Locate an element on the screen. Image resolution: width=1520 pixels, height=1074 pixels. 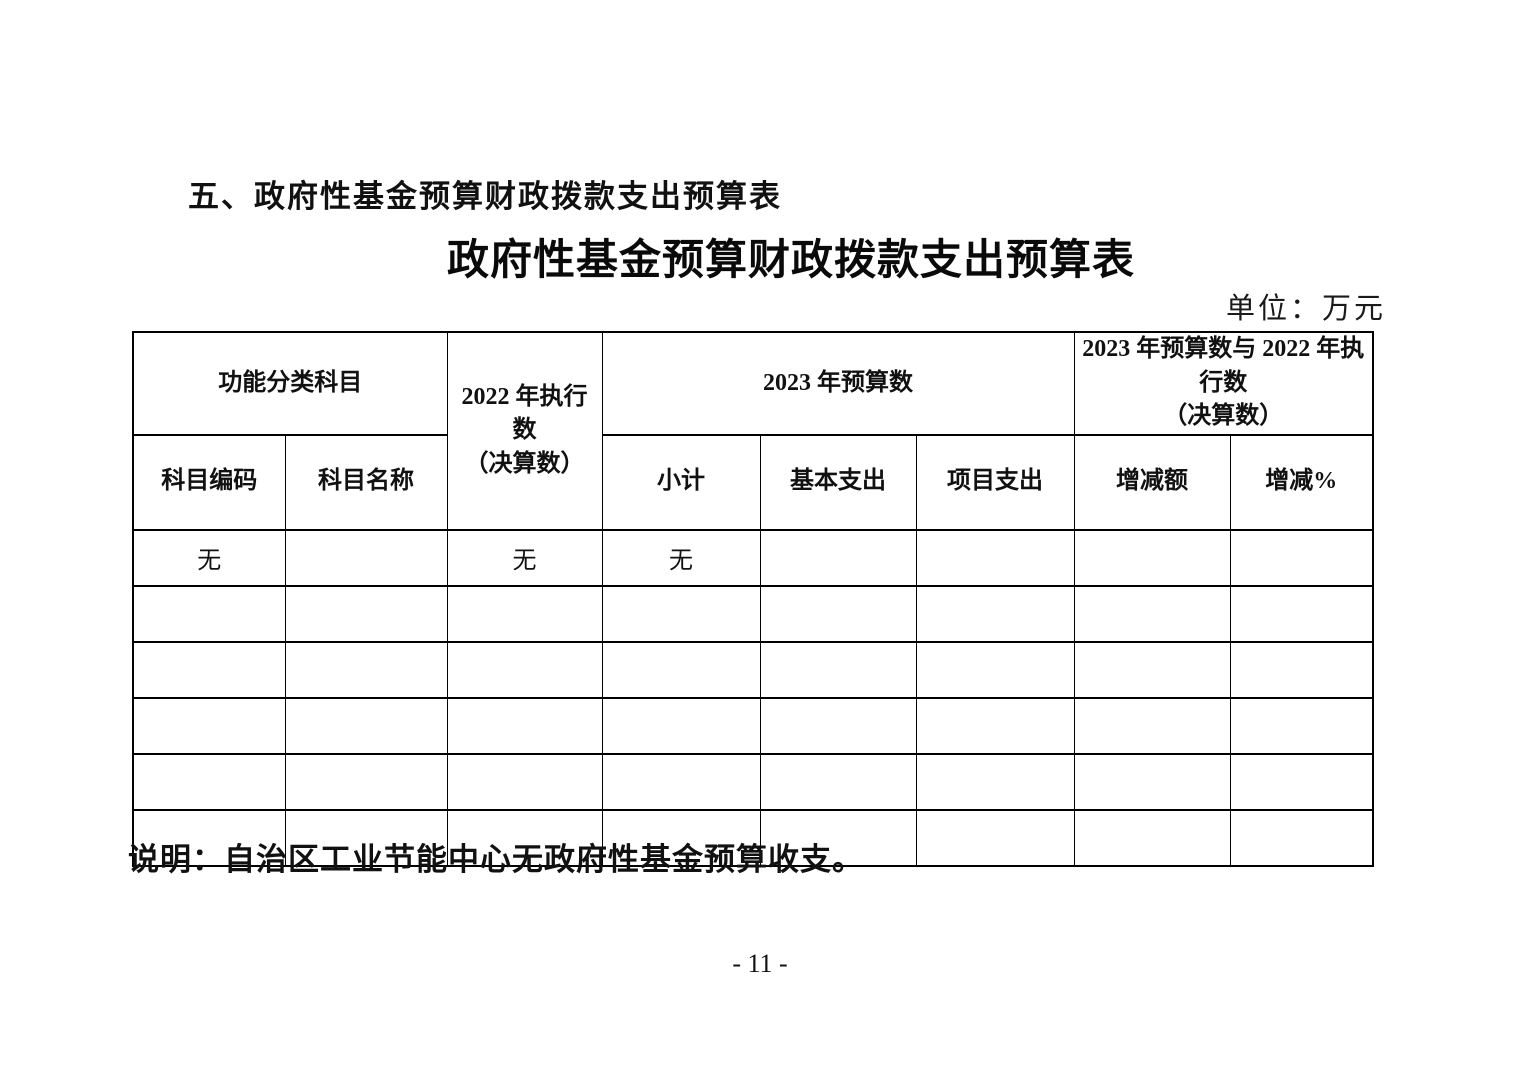
header-row-columns: 科目编码 科目名称 小计 基本支出 项目支出 增减额 增减% is located at coordinates (753, 482).